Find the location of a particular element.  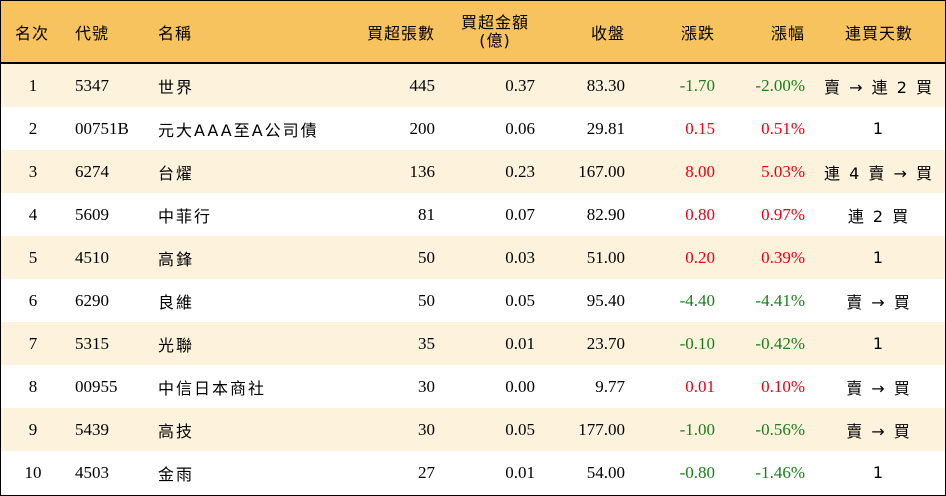

cell-pct: 5.03% is located at coordinates (783, 171).